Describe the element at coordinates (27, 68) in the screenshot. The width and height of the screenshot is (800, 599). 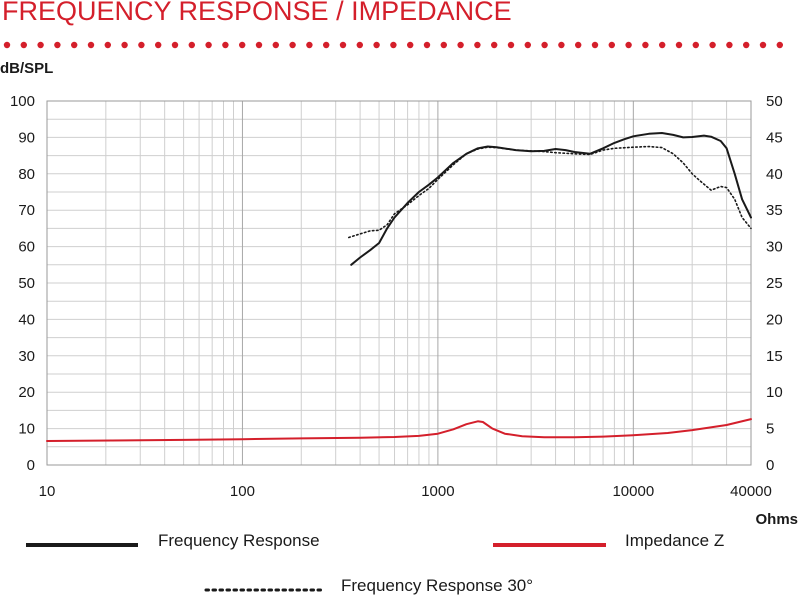
I see `y-axis-label: dB/SPL` at that location.